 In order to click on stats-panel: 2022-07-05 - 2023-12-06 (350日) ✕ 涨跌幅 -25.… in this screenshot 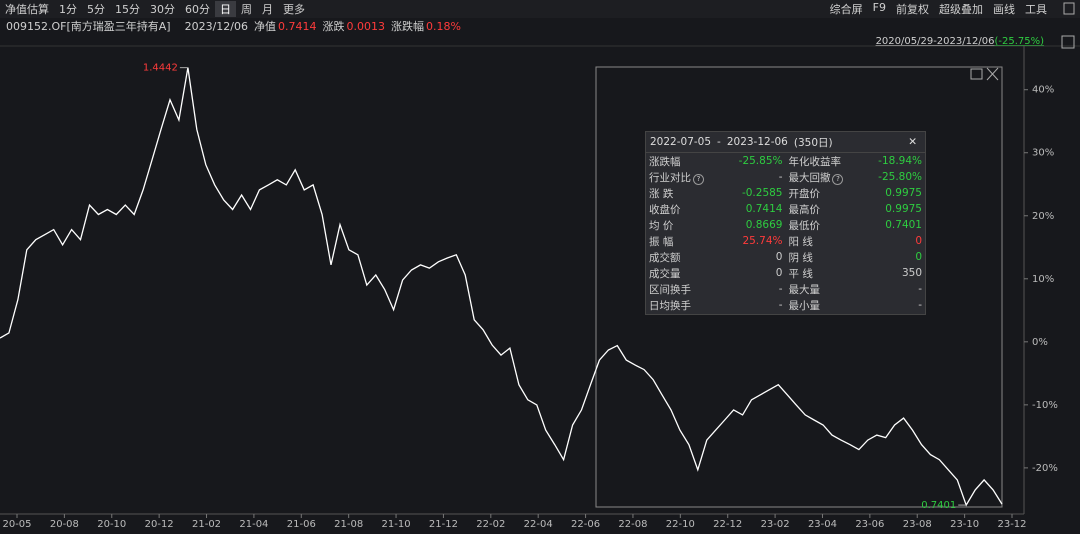, I will do `click(785, 223)`.